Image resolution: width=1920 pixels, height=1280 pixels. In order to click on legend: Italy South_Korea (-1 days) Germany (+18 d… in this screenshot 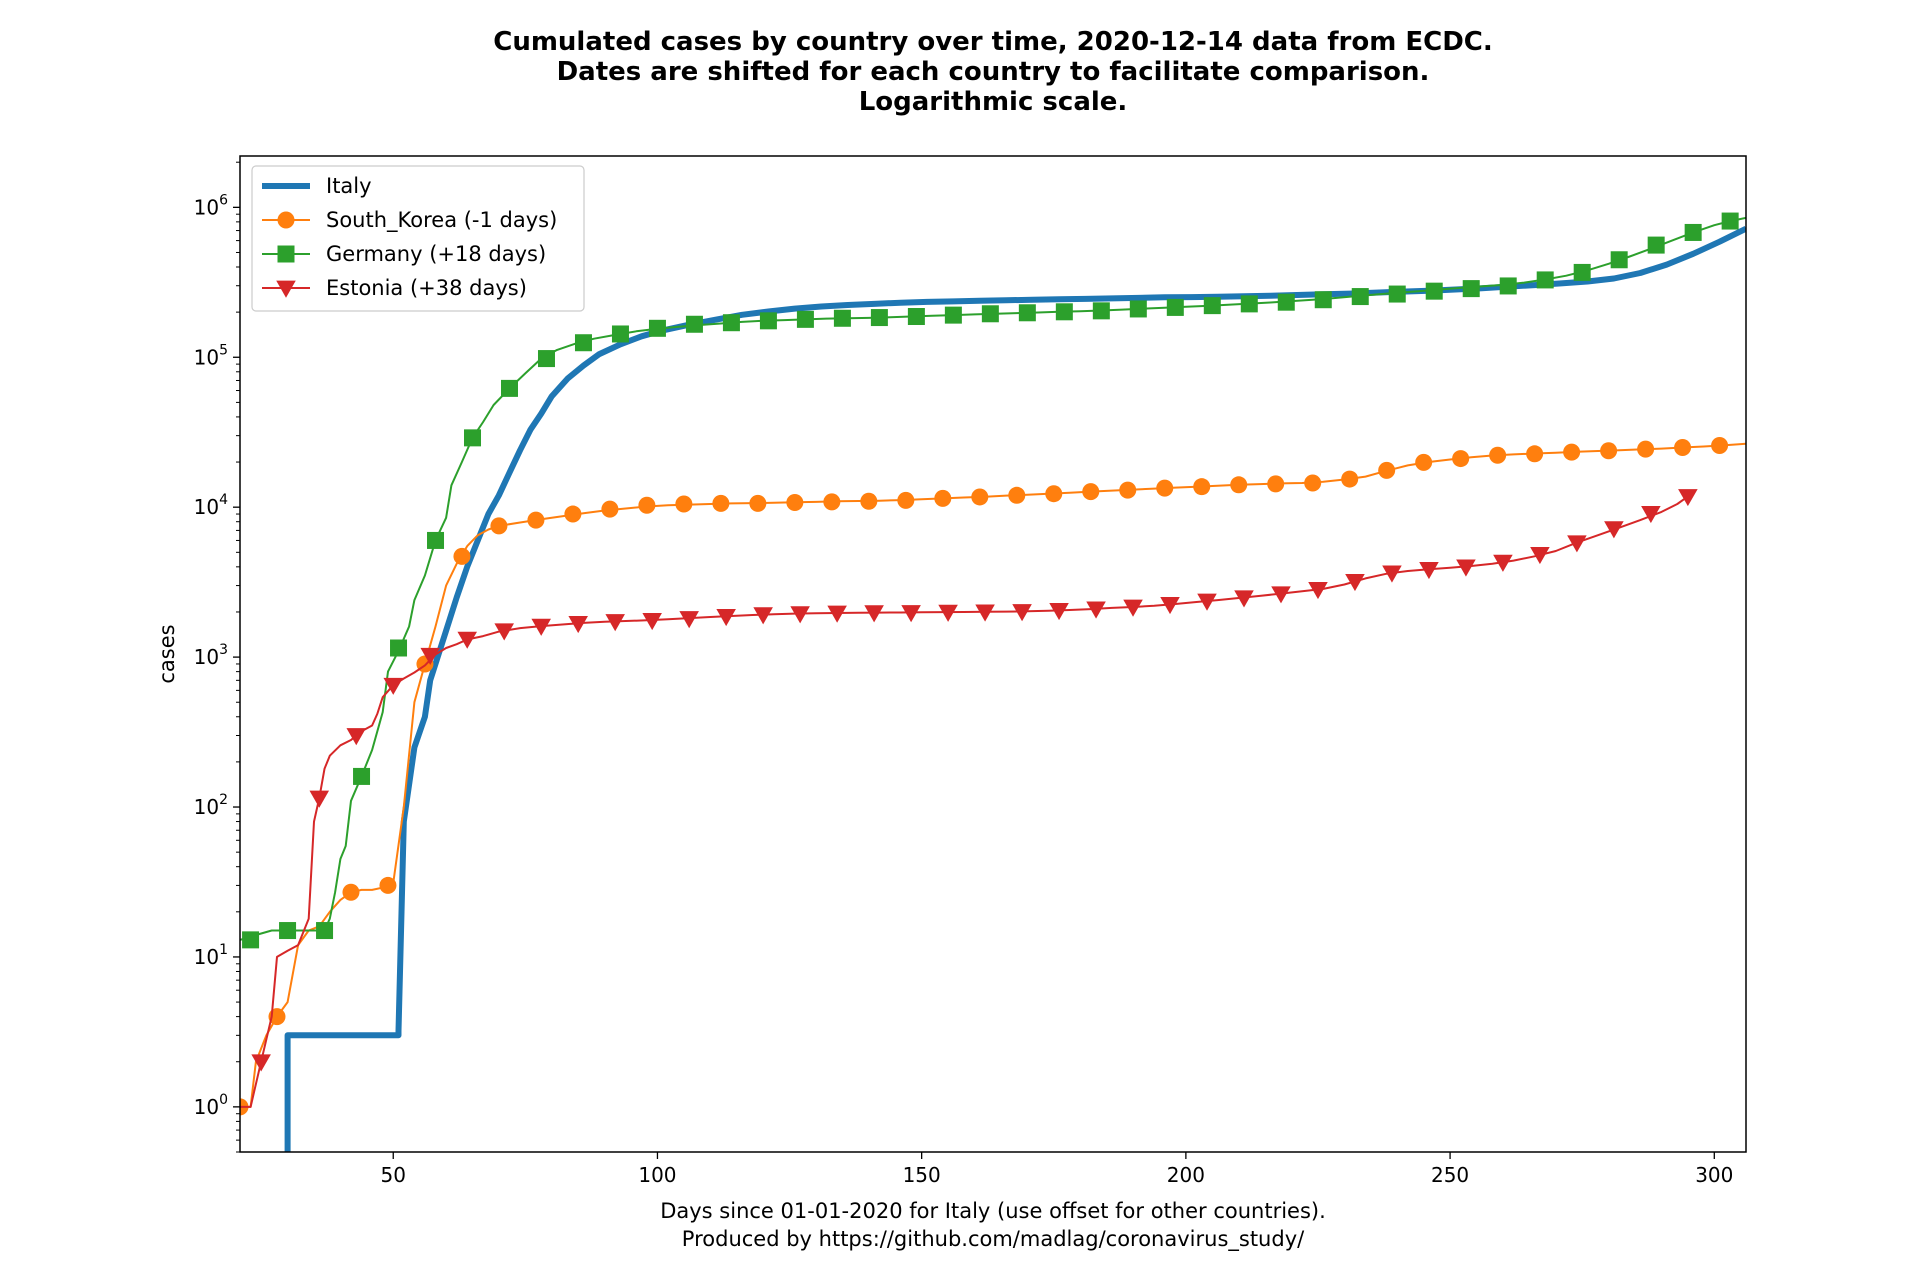, I will do `click(418, 238)`.